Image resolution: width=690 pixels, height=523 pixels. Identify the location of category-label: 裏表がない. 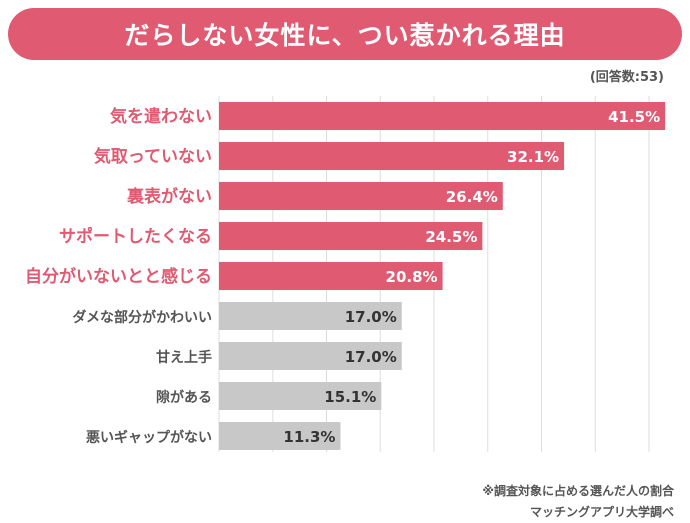
(169, 196).